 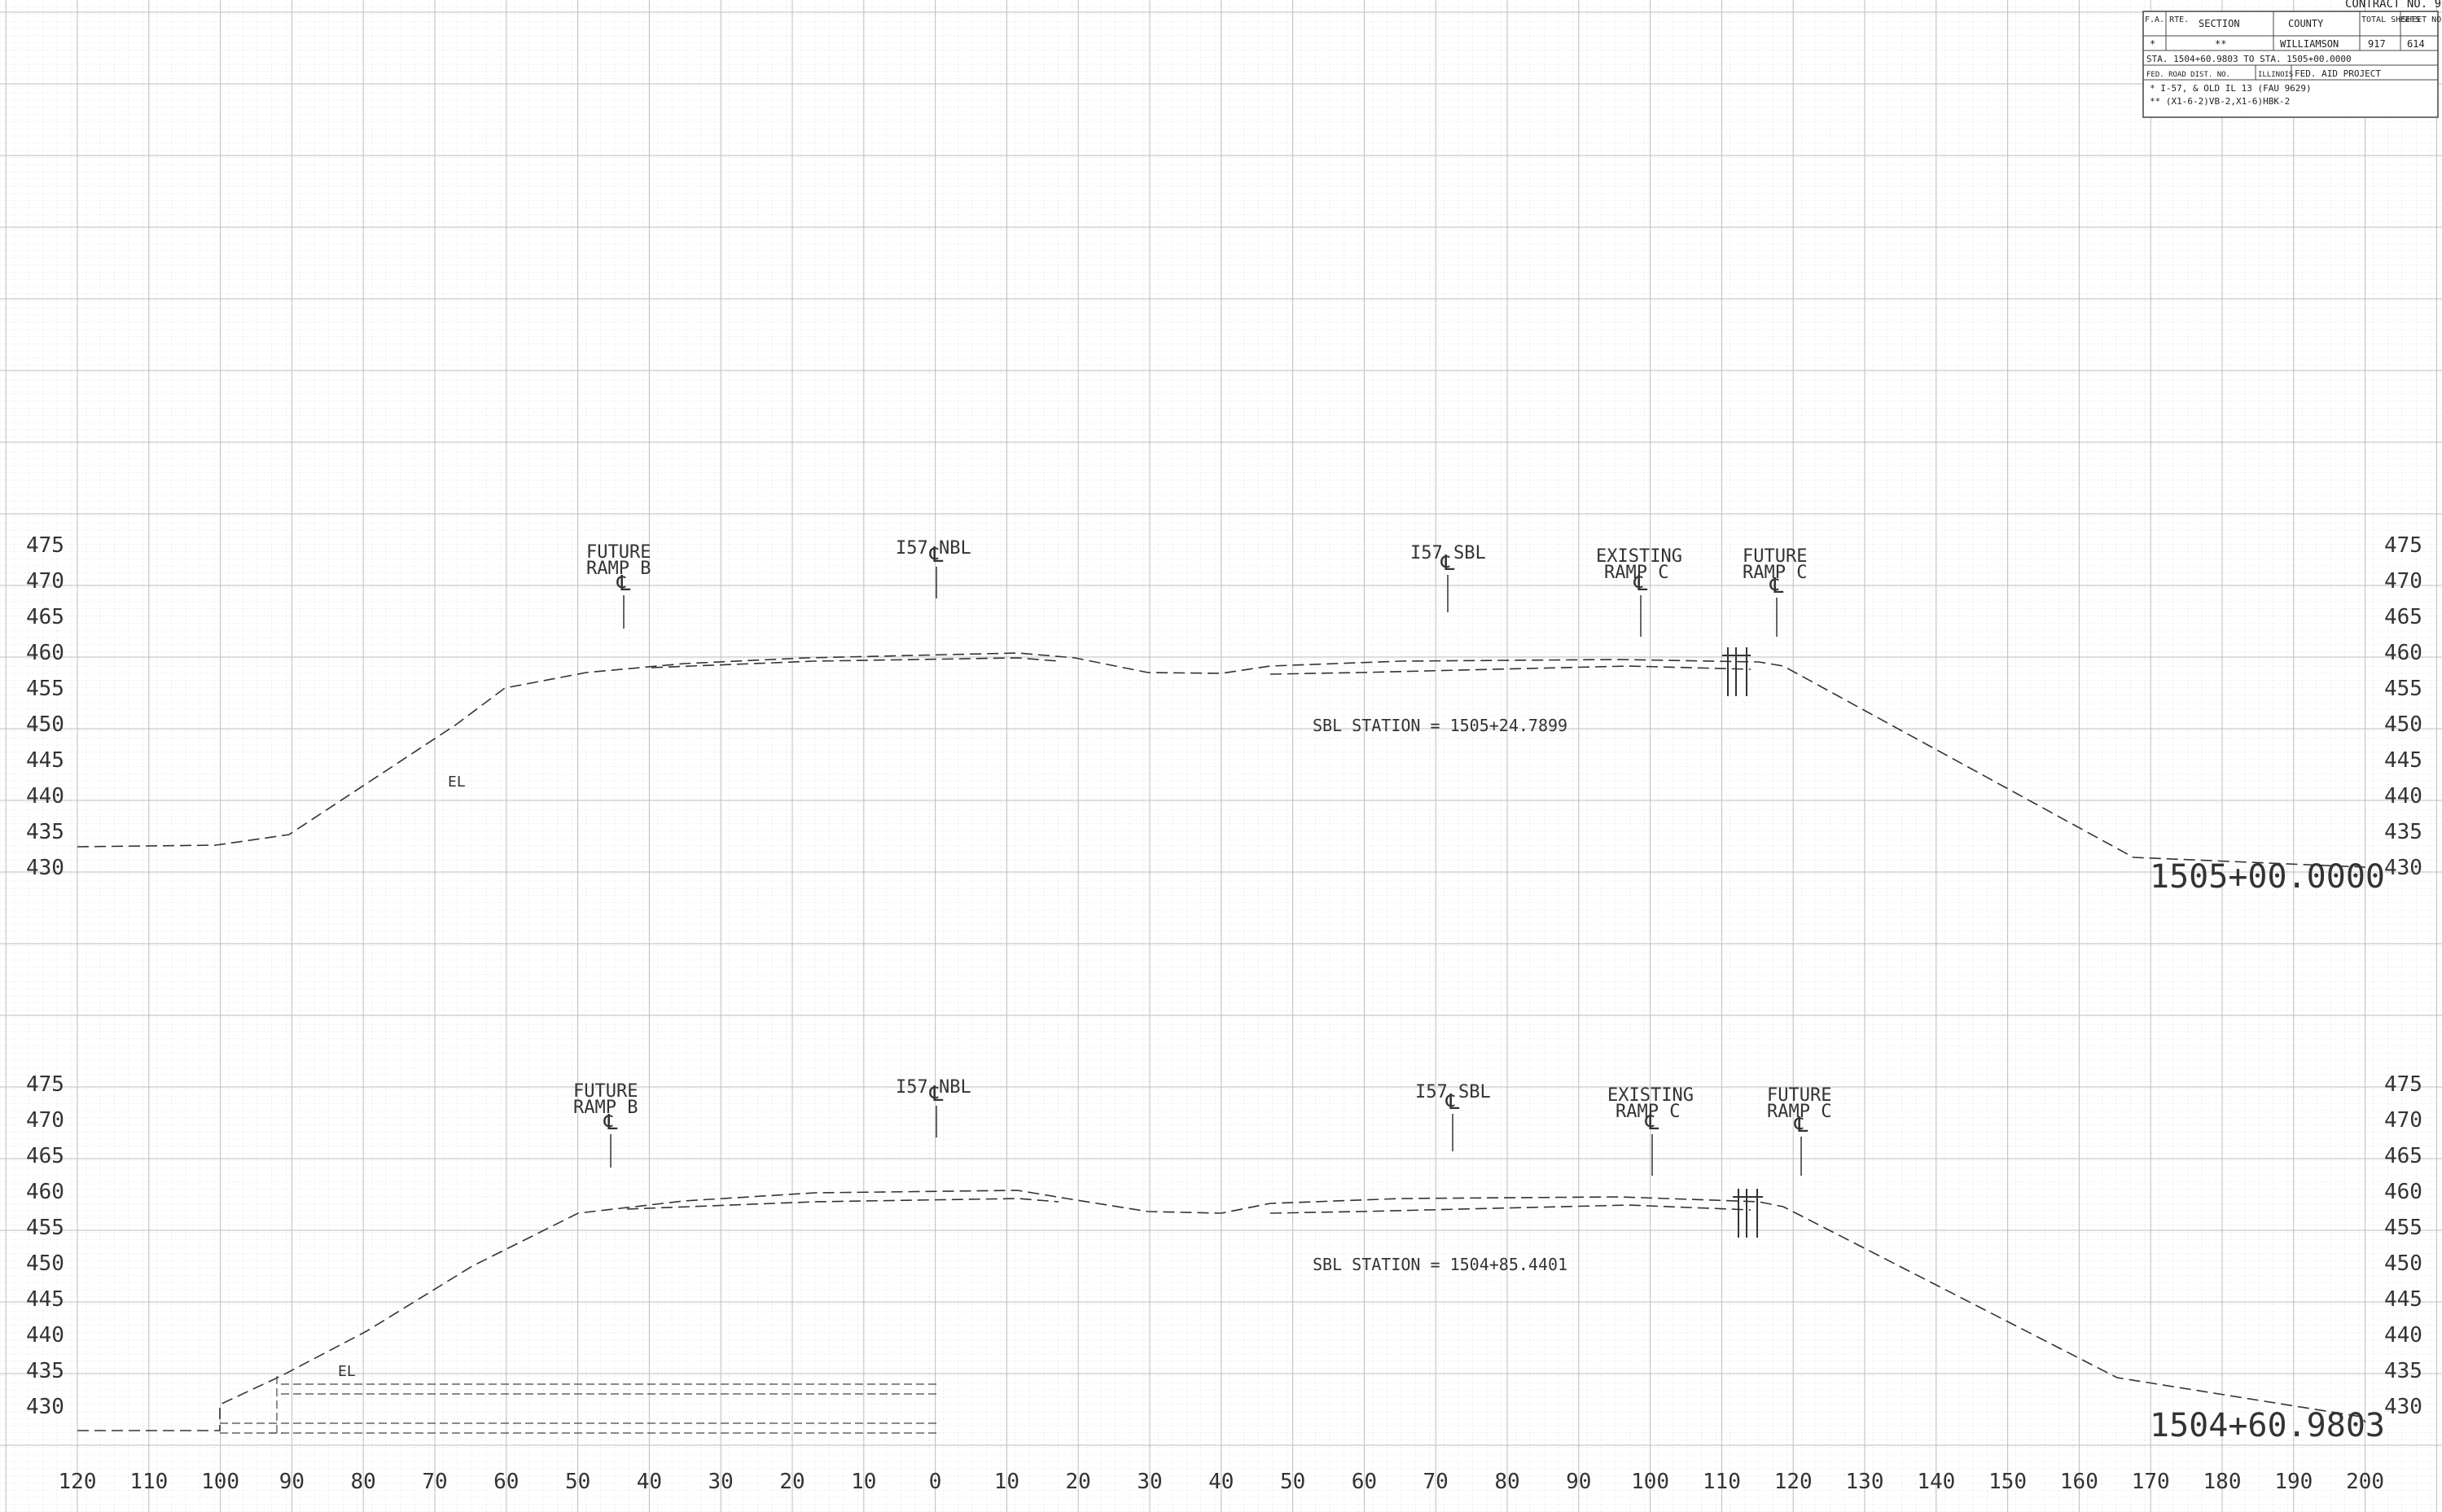 I want to click on offset-axis-label: 190, so click(x=2293, y=1482).